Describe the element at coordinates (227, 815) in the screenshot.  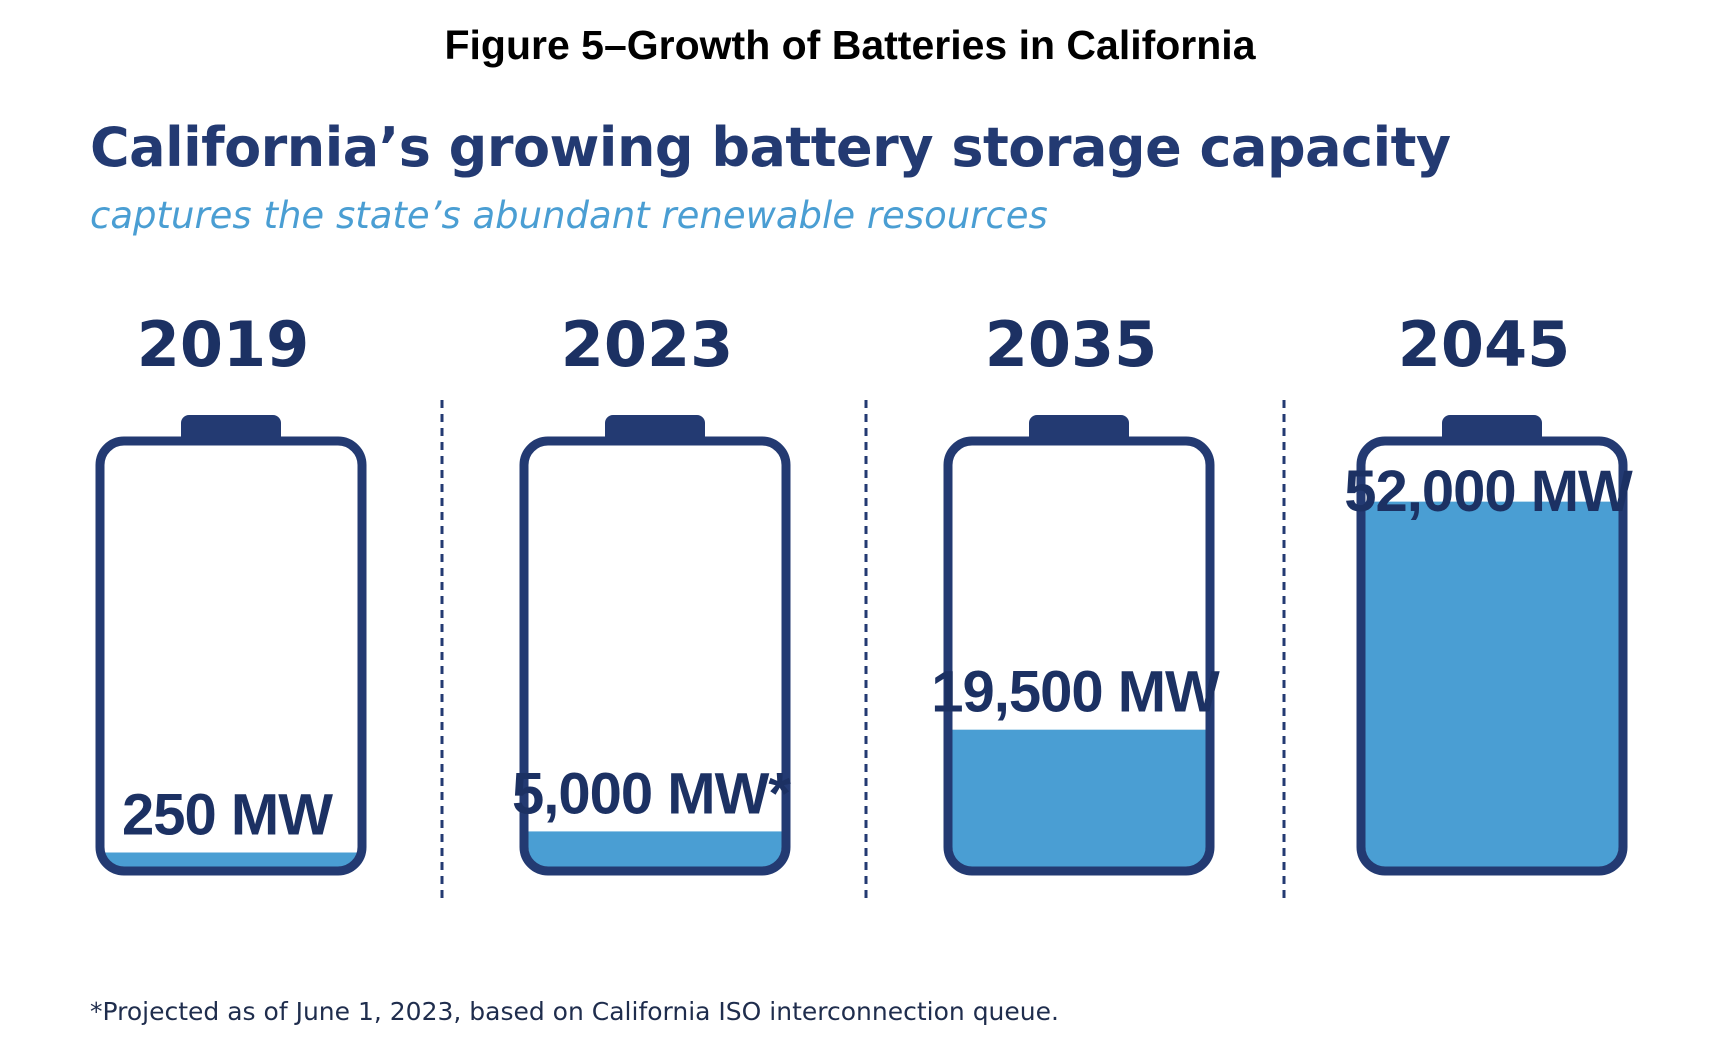
I see `value-label-2019: 250 MW` at that location.